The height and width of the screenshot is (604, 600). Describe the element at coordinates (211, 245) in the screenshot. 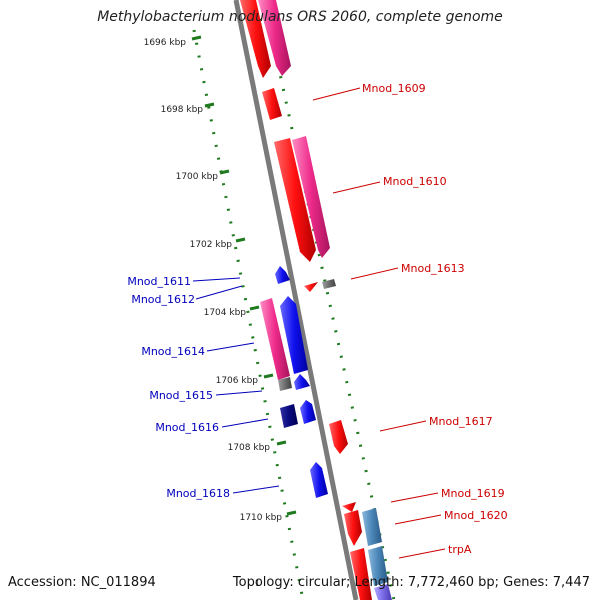

I see `kbp-label: 1702 kbp` at that location.